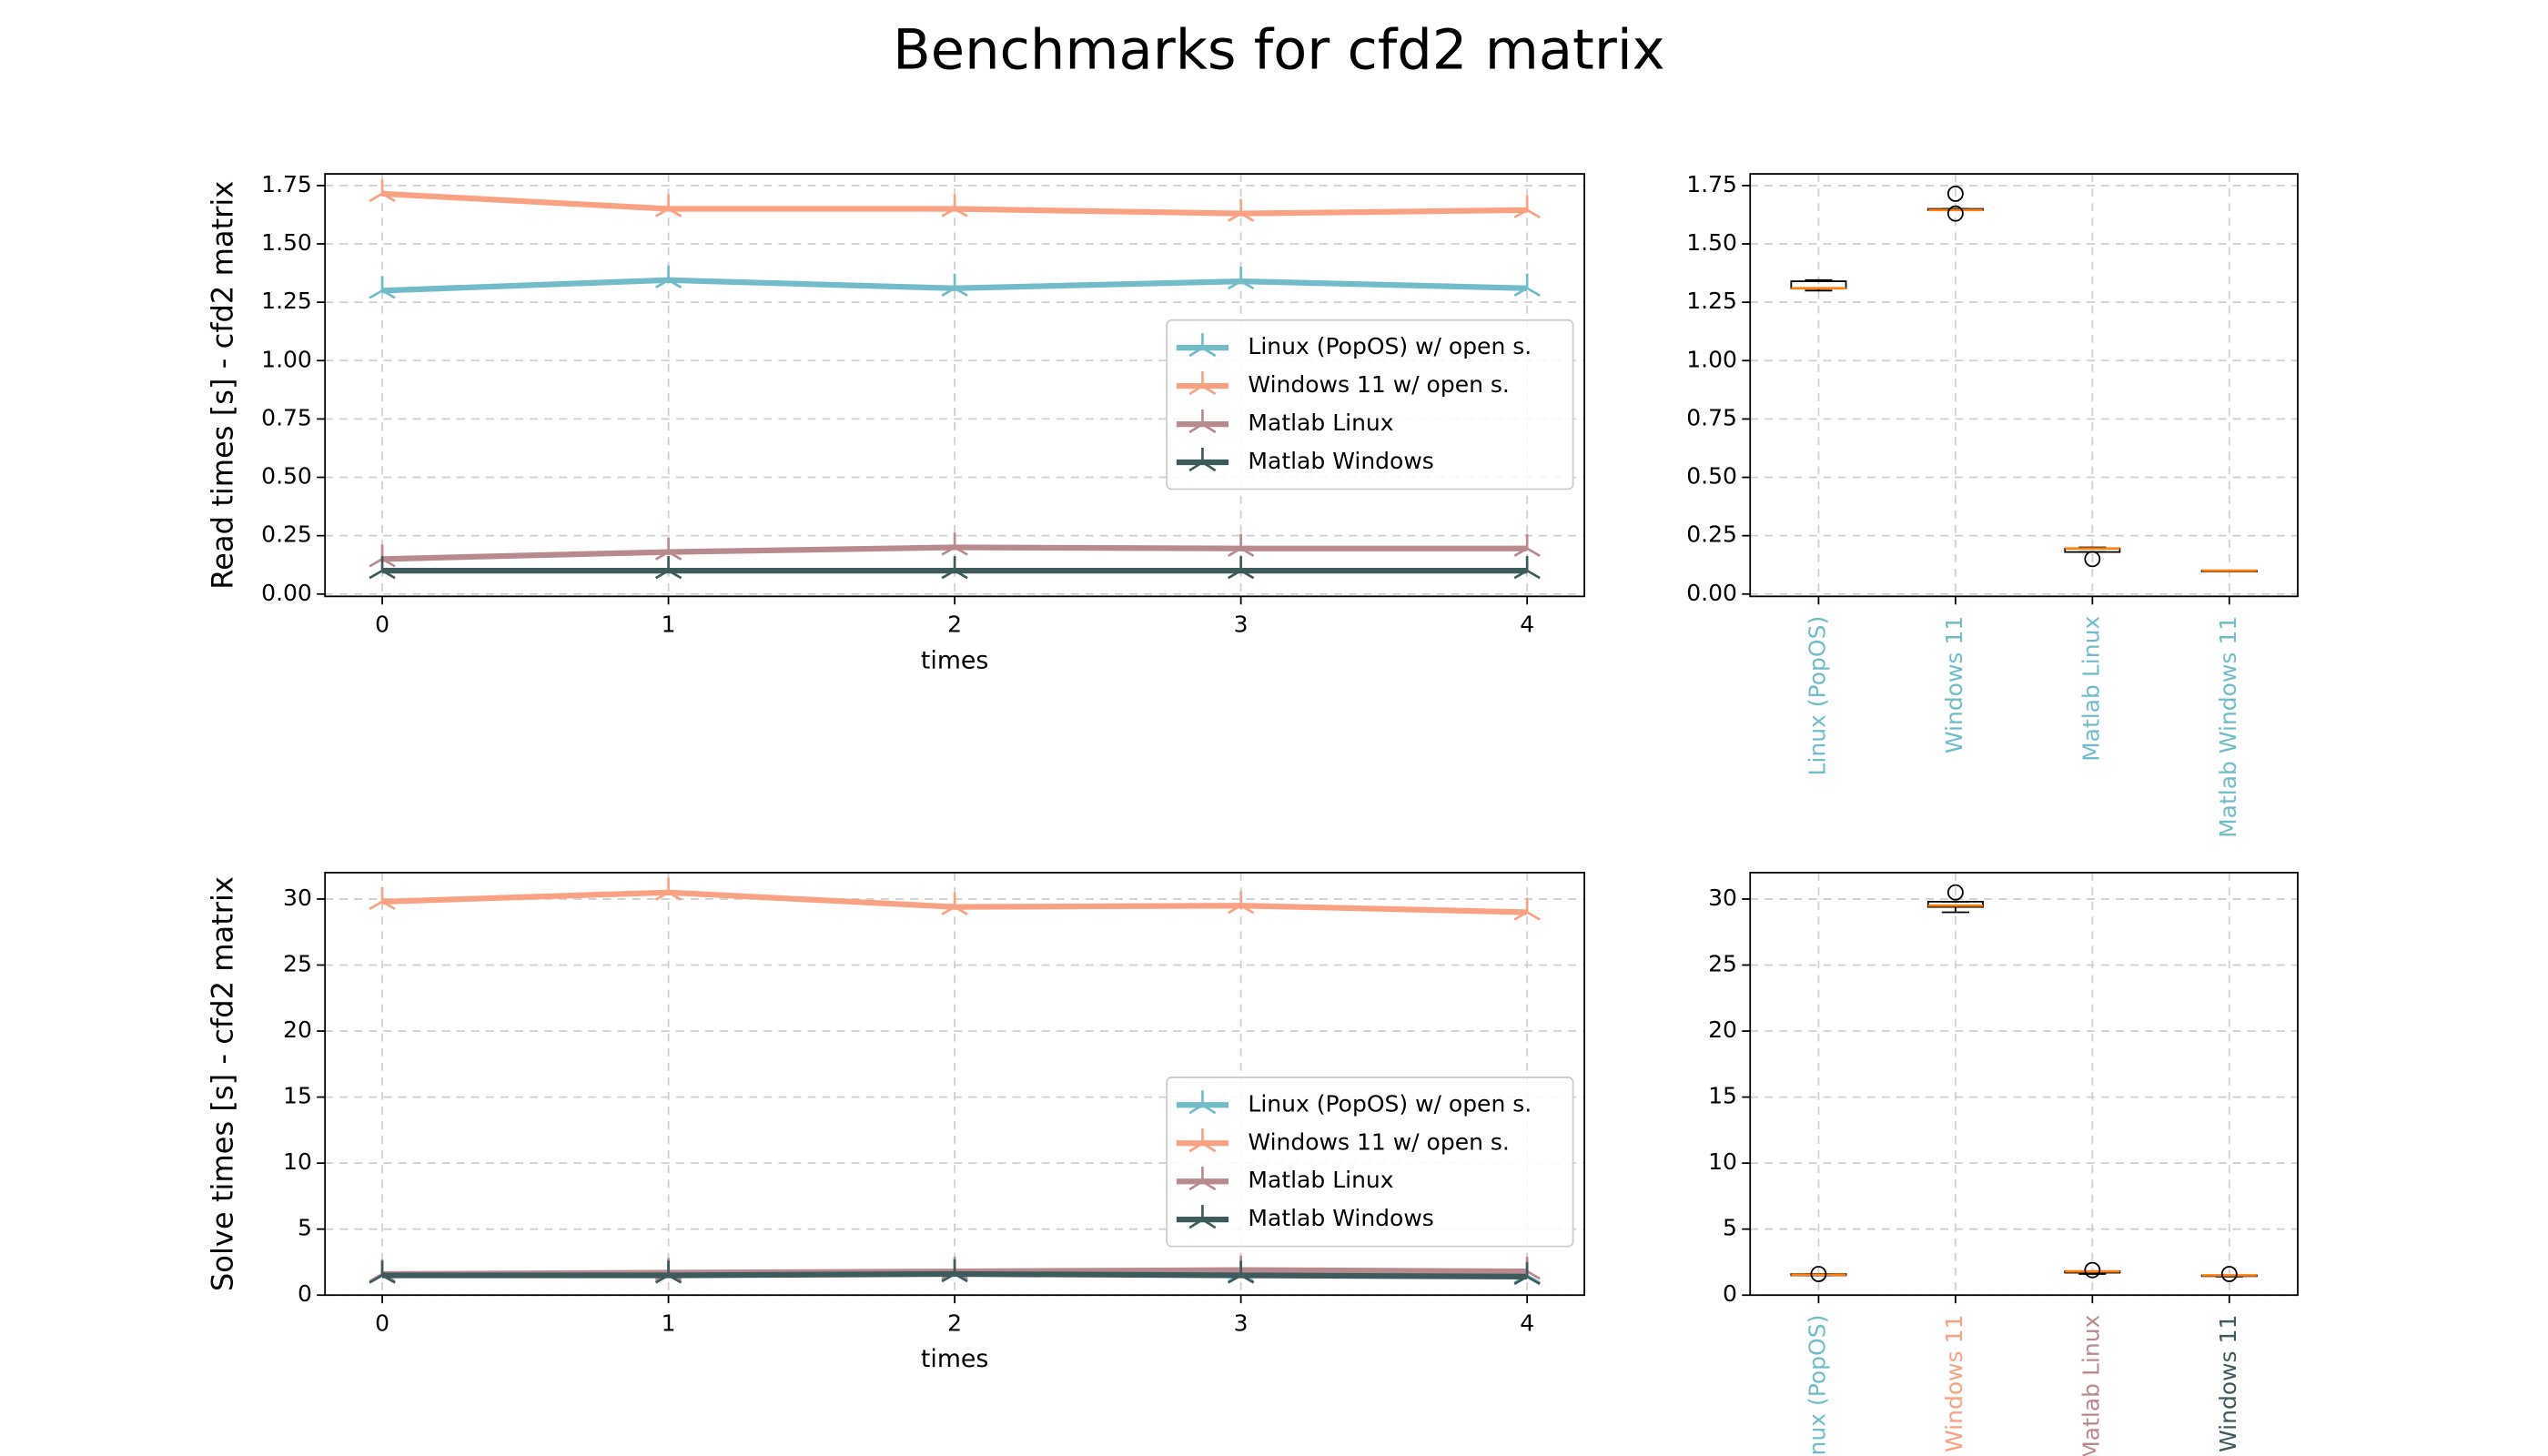 This screenshot has height=1456, width=2548. Describe the element at coordinates (1955, 904) in the screenshot. I see `box` at that location.